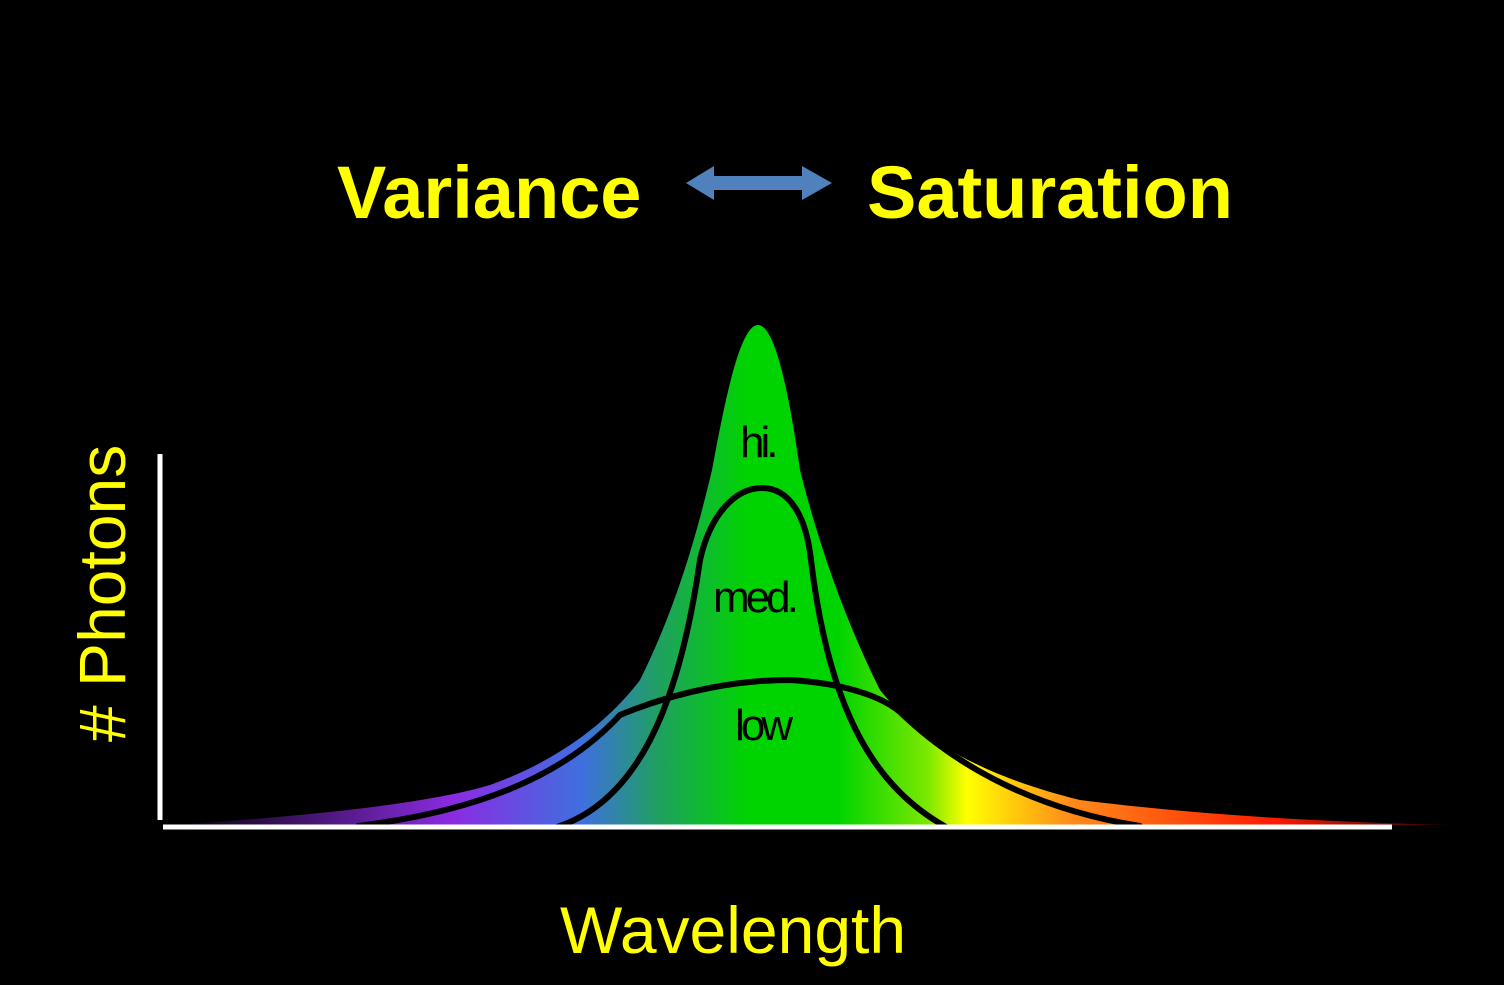 This screenshot has height=985, width=1504. What do you see at coordinates (749, 752) in the screenshot?
I see `curve-low-line` at bounding box center [749, 752].